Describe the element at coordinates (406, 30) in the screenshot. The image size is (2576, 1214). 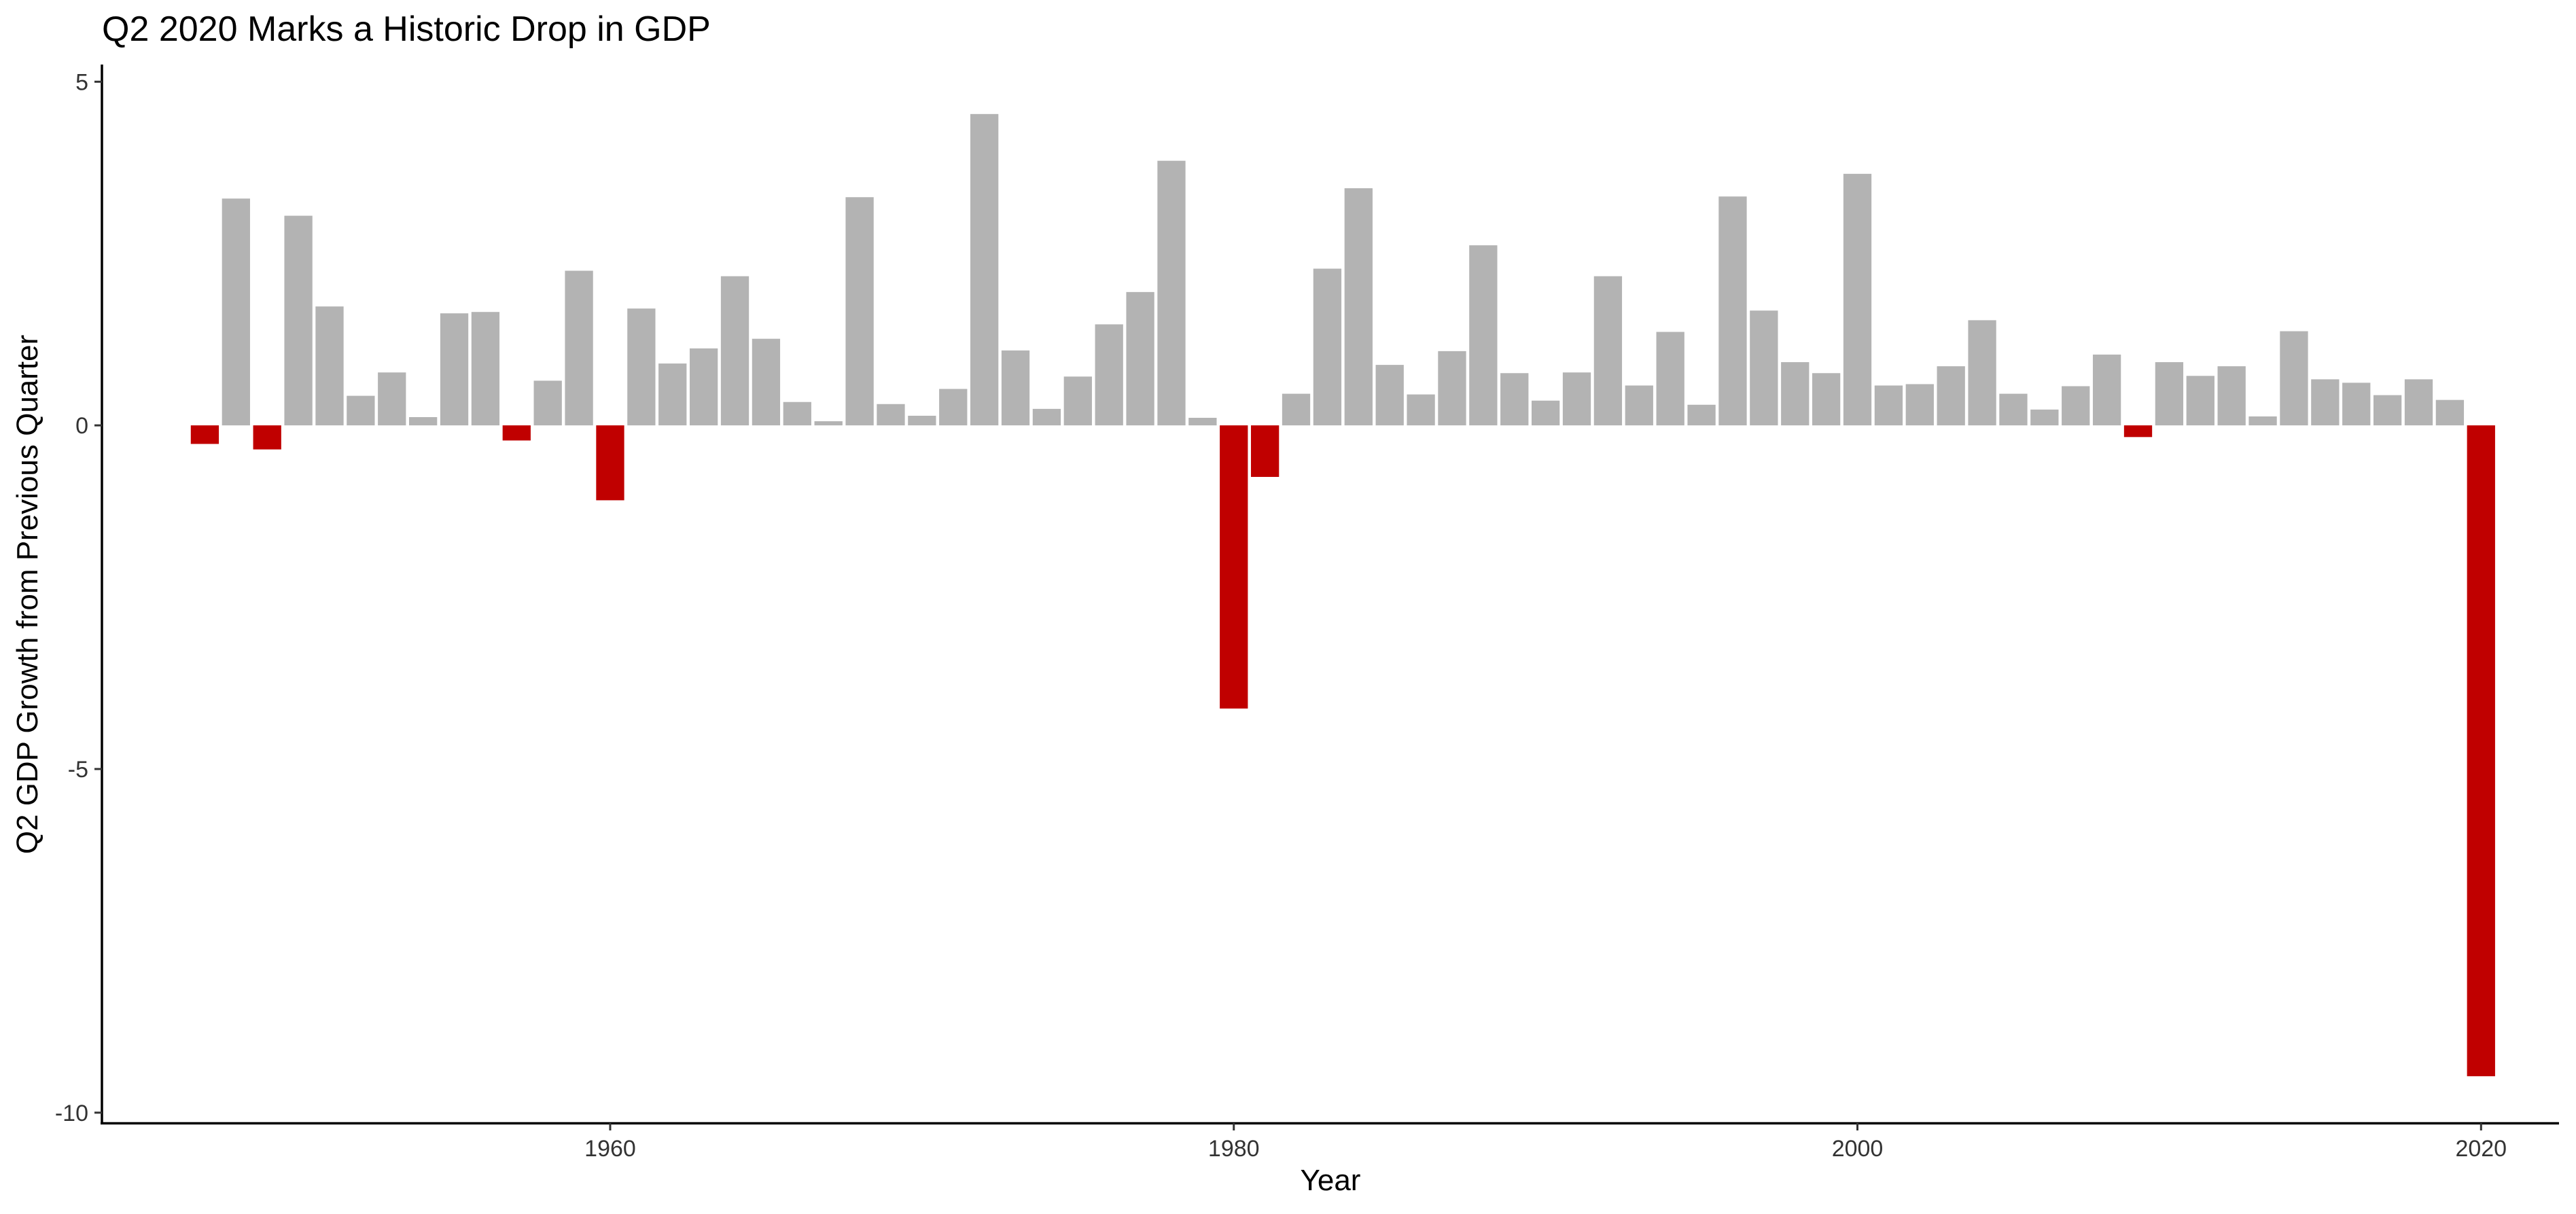
I see `chart-title: Q2 2020 Marks a Historic Drop in GDP` at that location.